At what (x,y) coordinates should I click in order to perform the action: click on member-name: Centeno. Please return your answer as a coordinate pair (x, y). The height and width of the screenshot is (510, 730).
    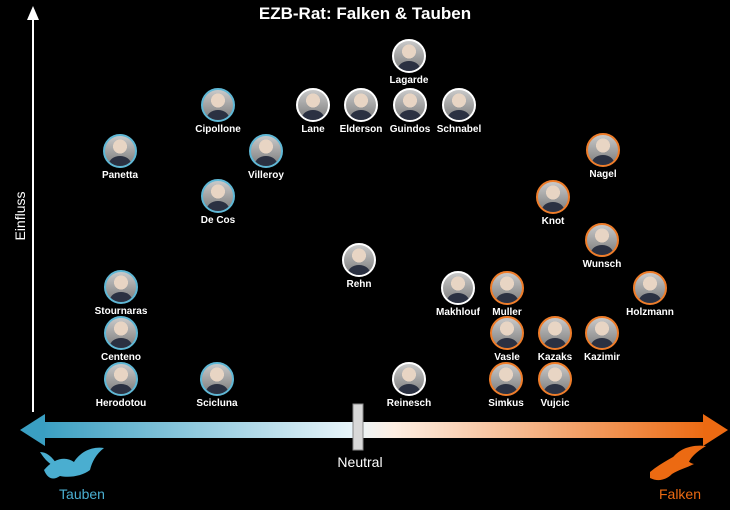
    Looking at the image, I should click on (121, 357).